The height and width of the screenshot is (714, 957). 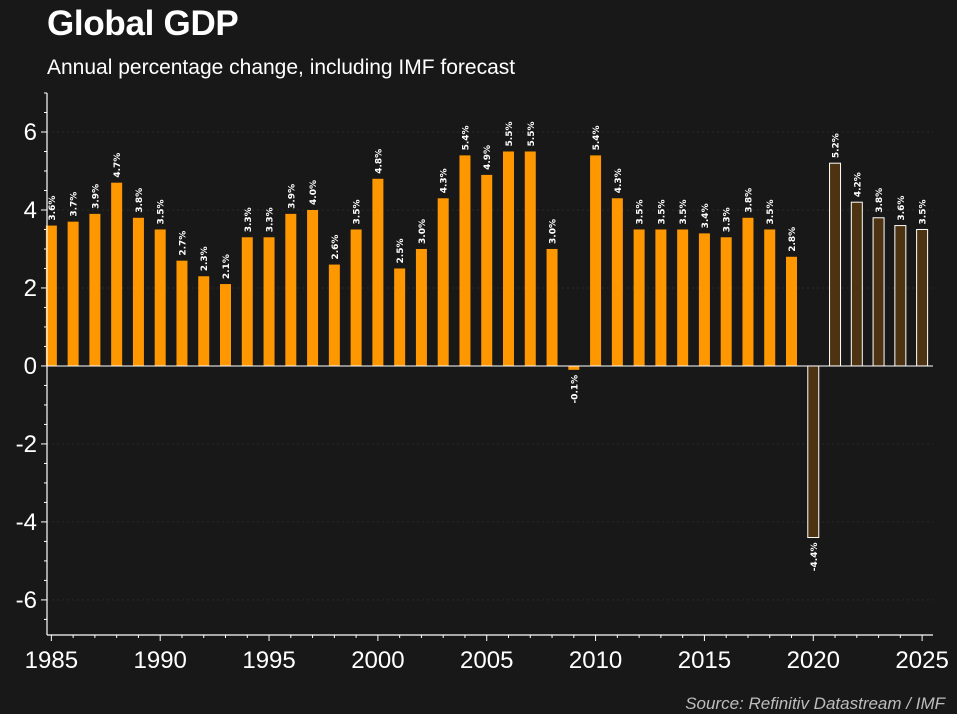 I want to click on chart-title: Global GDP, so click(x=143, y=23).